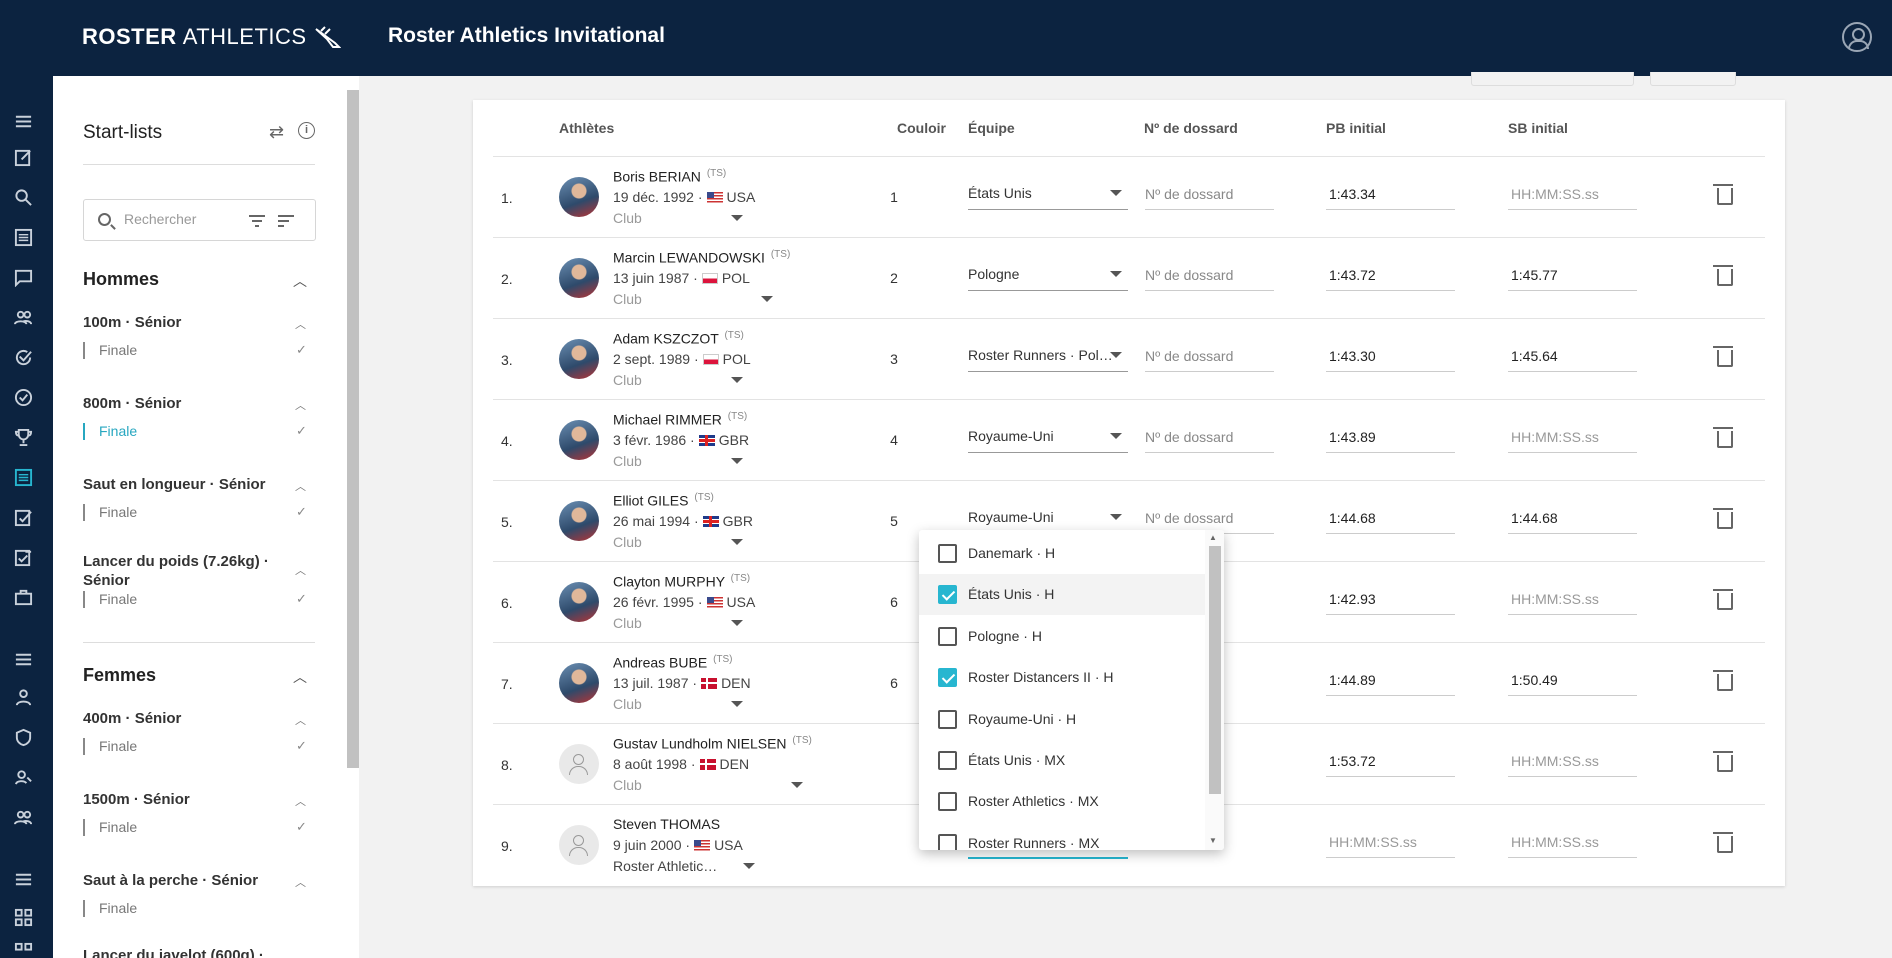  I want to click on event-name: 100m · Sénior, so click(132, 322).